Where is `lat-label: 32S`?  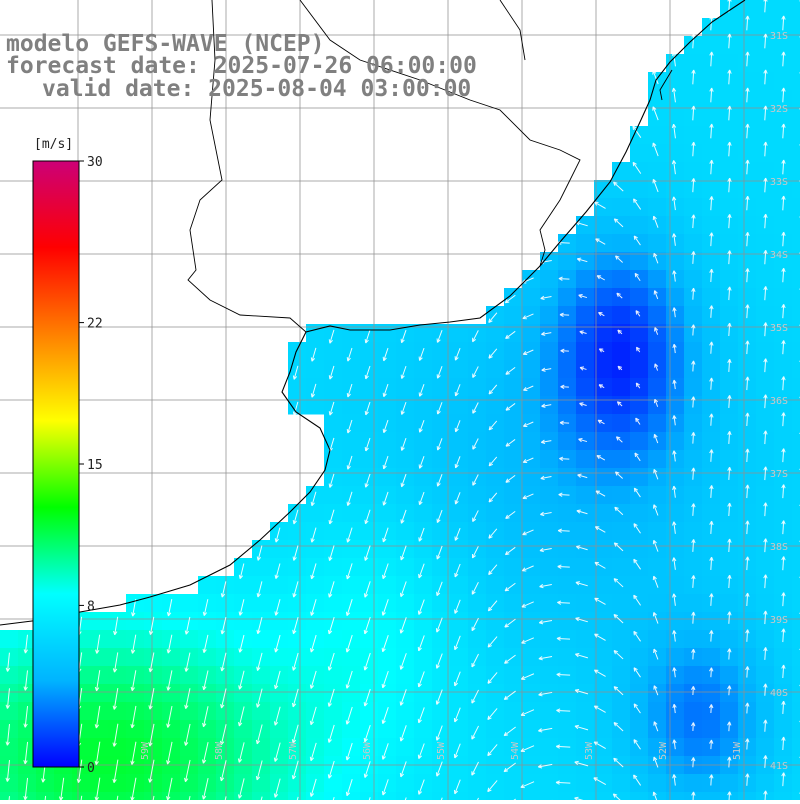
lat-label: 32S is located at coordinates (779, 109).